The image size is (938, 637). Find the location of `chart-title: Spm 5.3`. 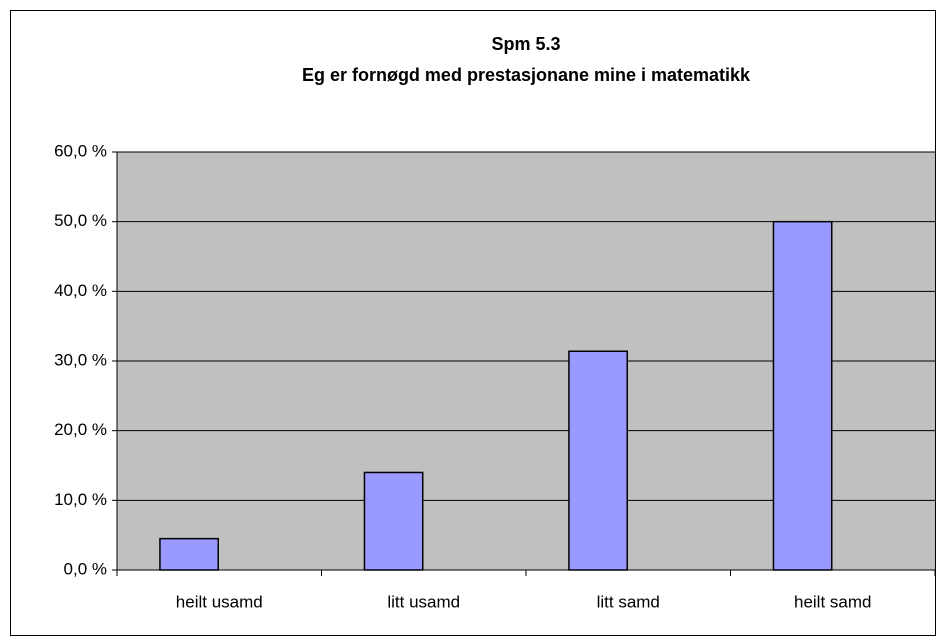

chart-title: Spm 5.3 is located at coordinates (525, 44).